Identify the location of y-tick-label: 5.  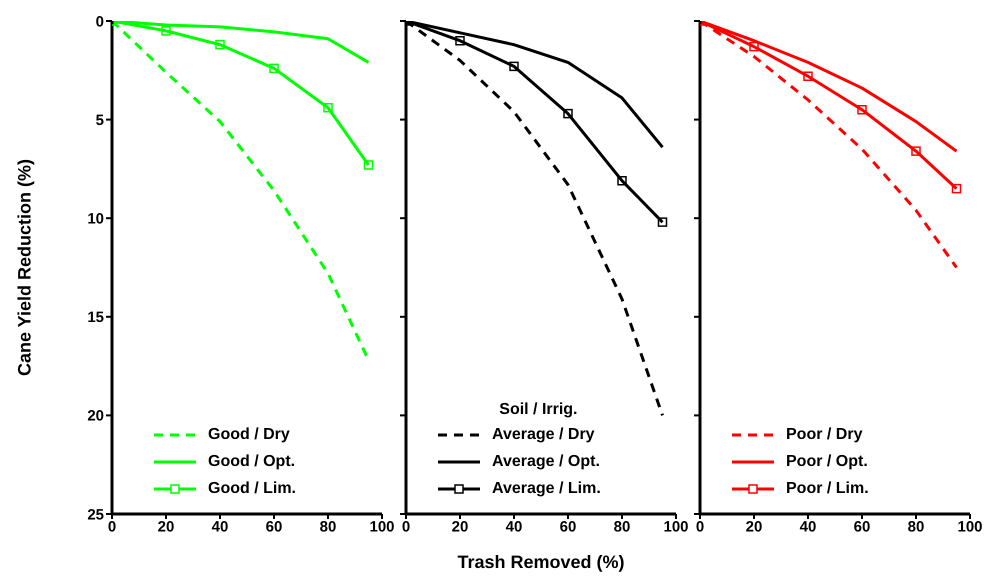
(100, 120).